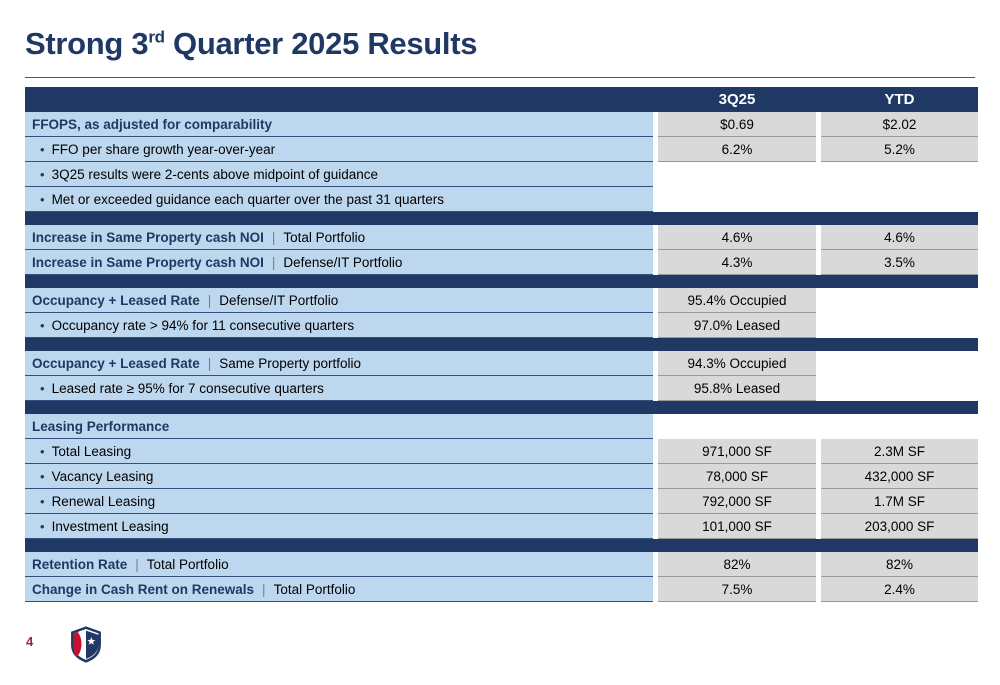 The image size is (1000, 685). I want to click on row-label-text: Defense/IT Portfolio, so click(343, 262).